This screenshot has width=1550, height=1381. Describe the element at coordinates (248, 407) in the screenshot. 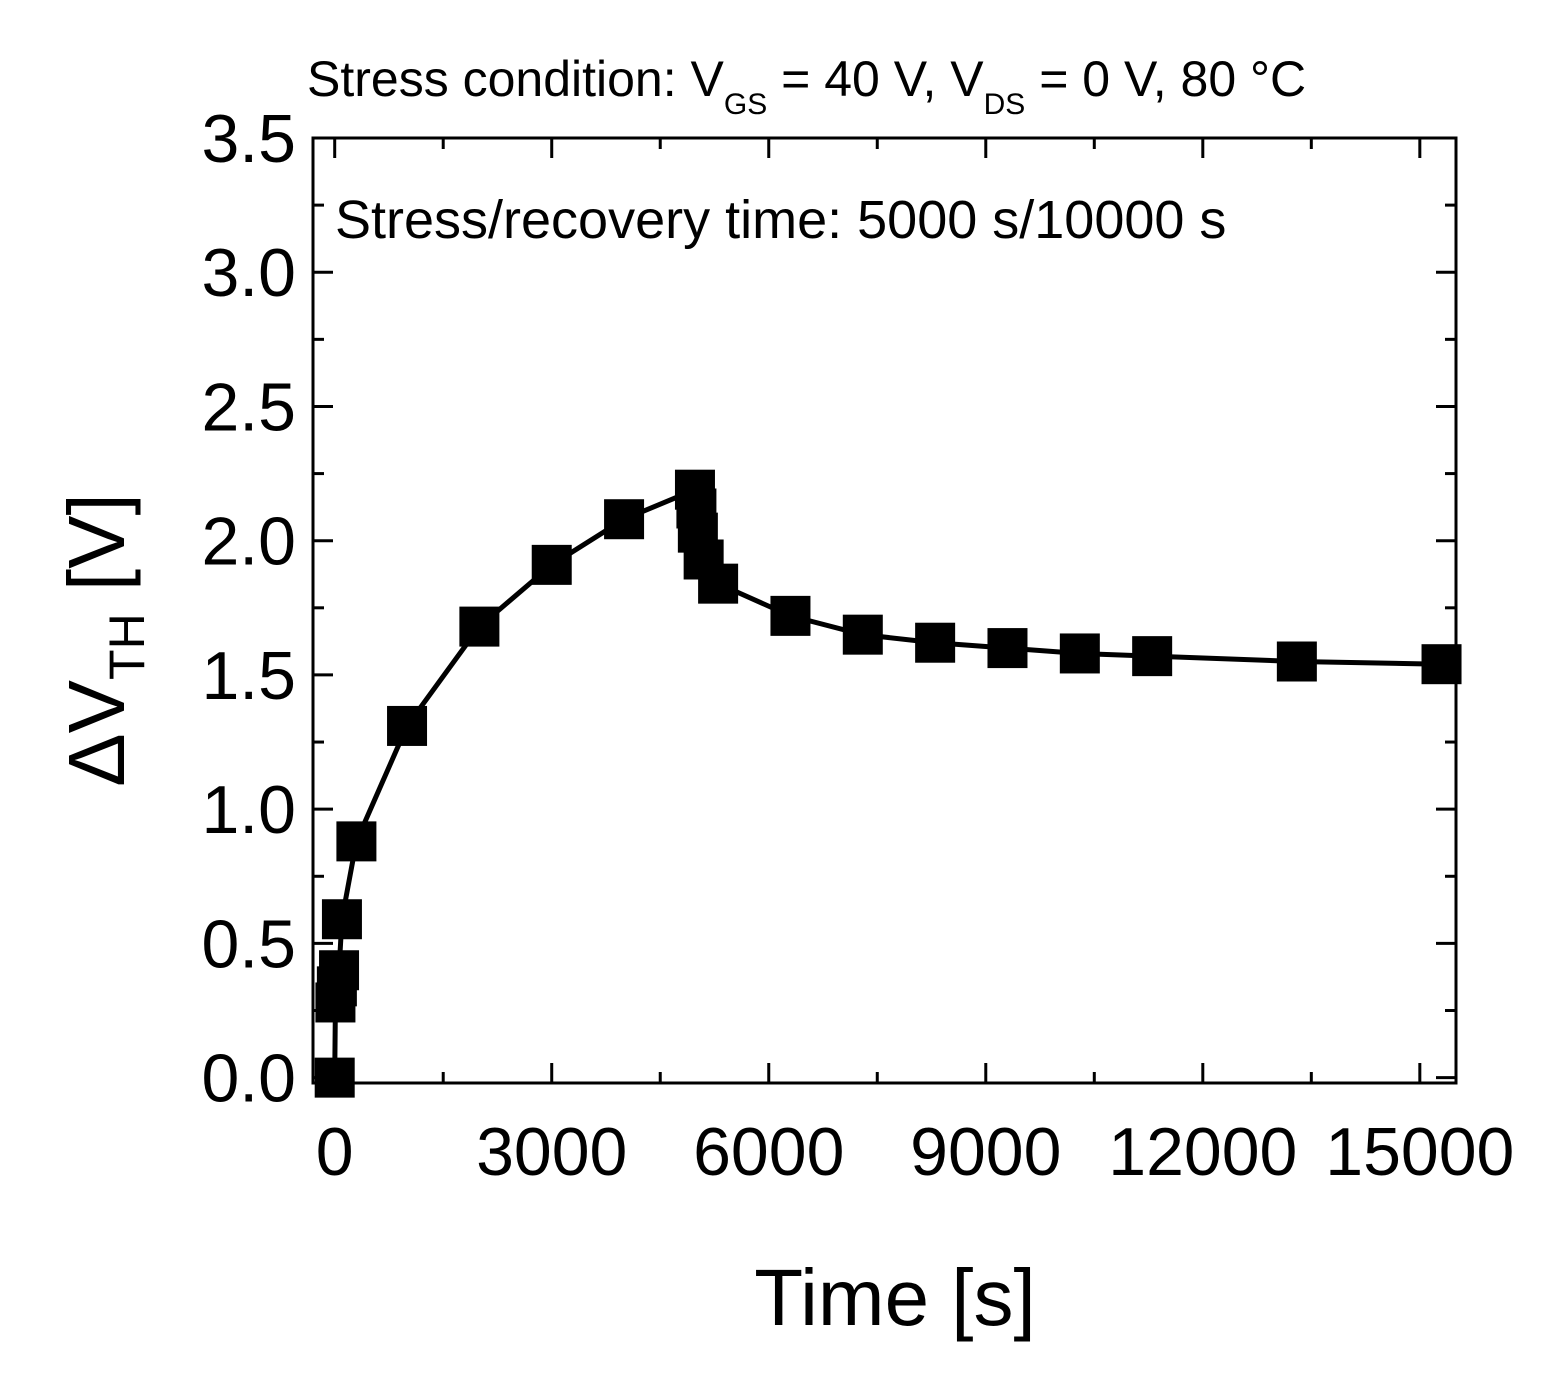

I see `y-tick-label: 2.5` at that location.